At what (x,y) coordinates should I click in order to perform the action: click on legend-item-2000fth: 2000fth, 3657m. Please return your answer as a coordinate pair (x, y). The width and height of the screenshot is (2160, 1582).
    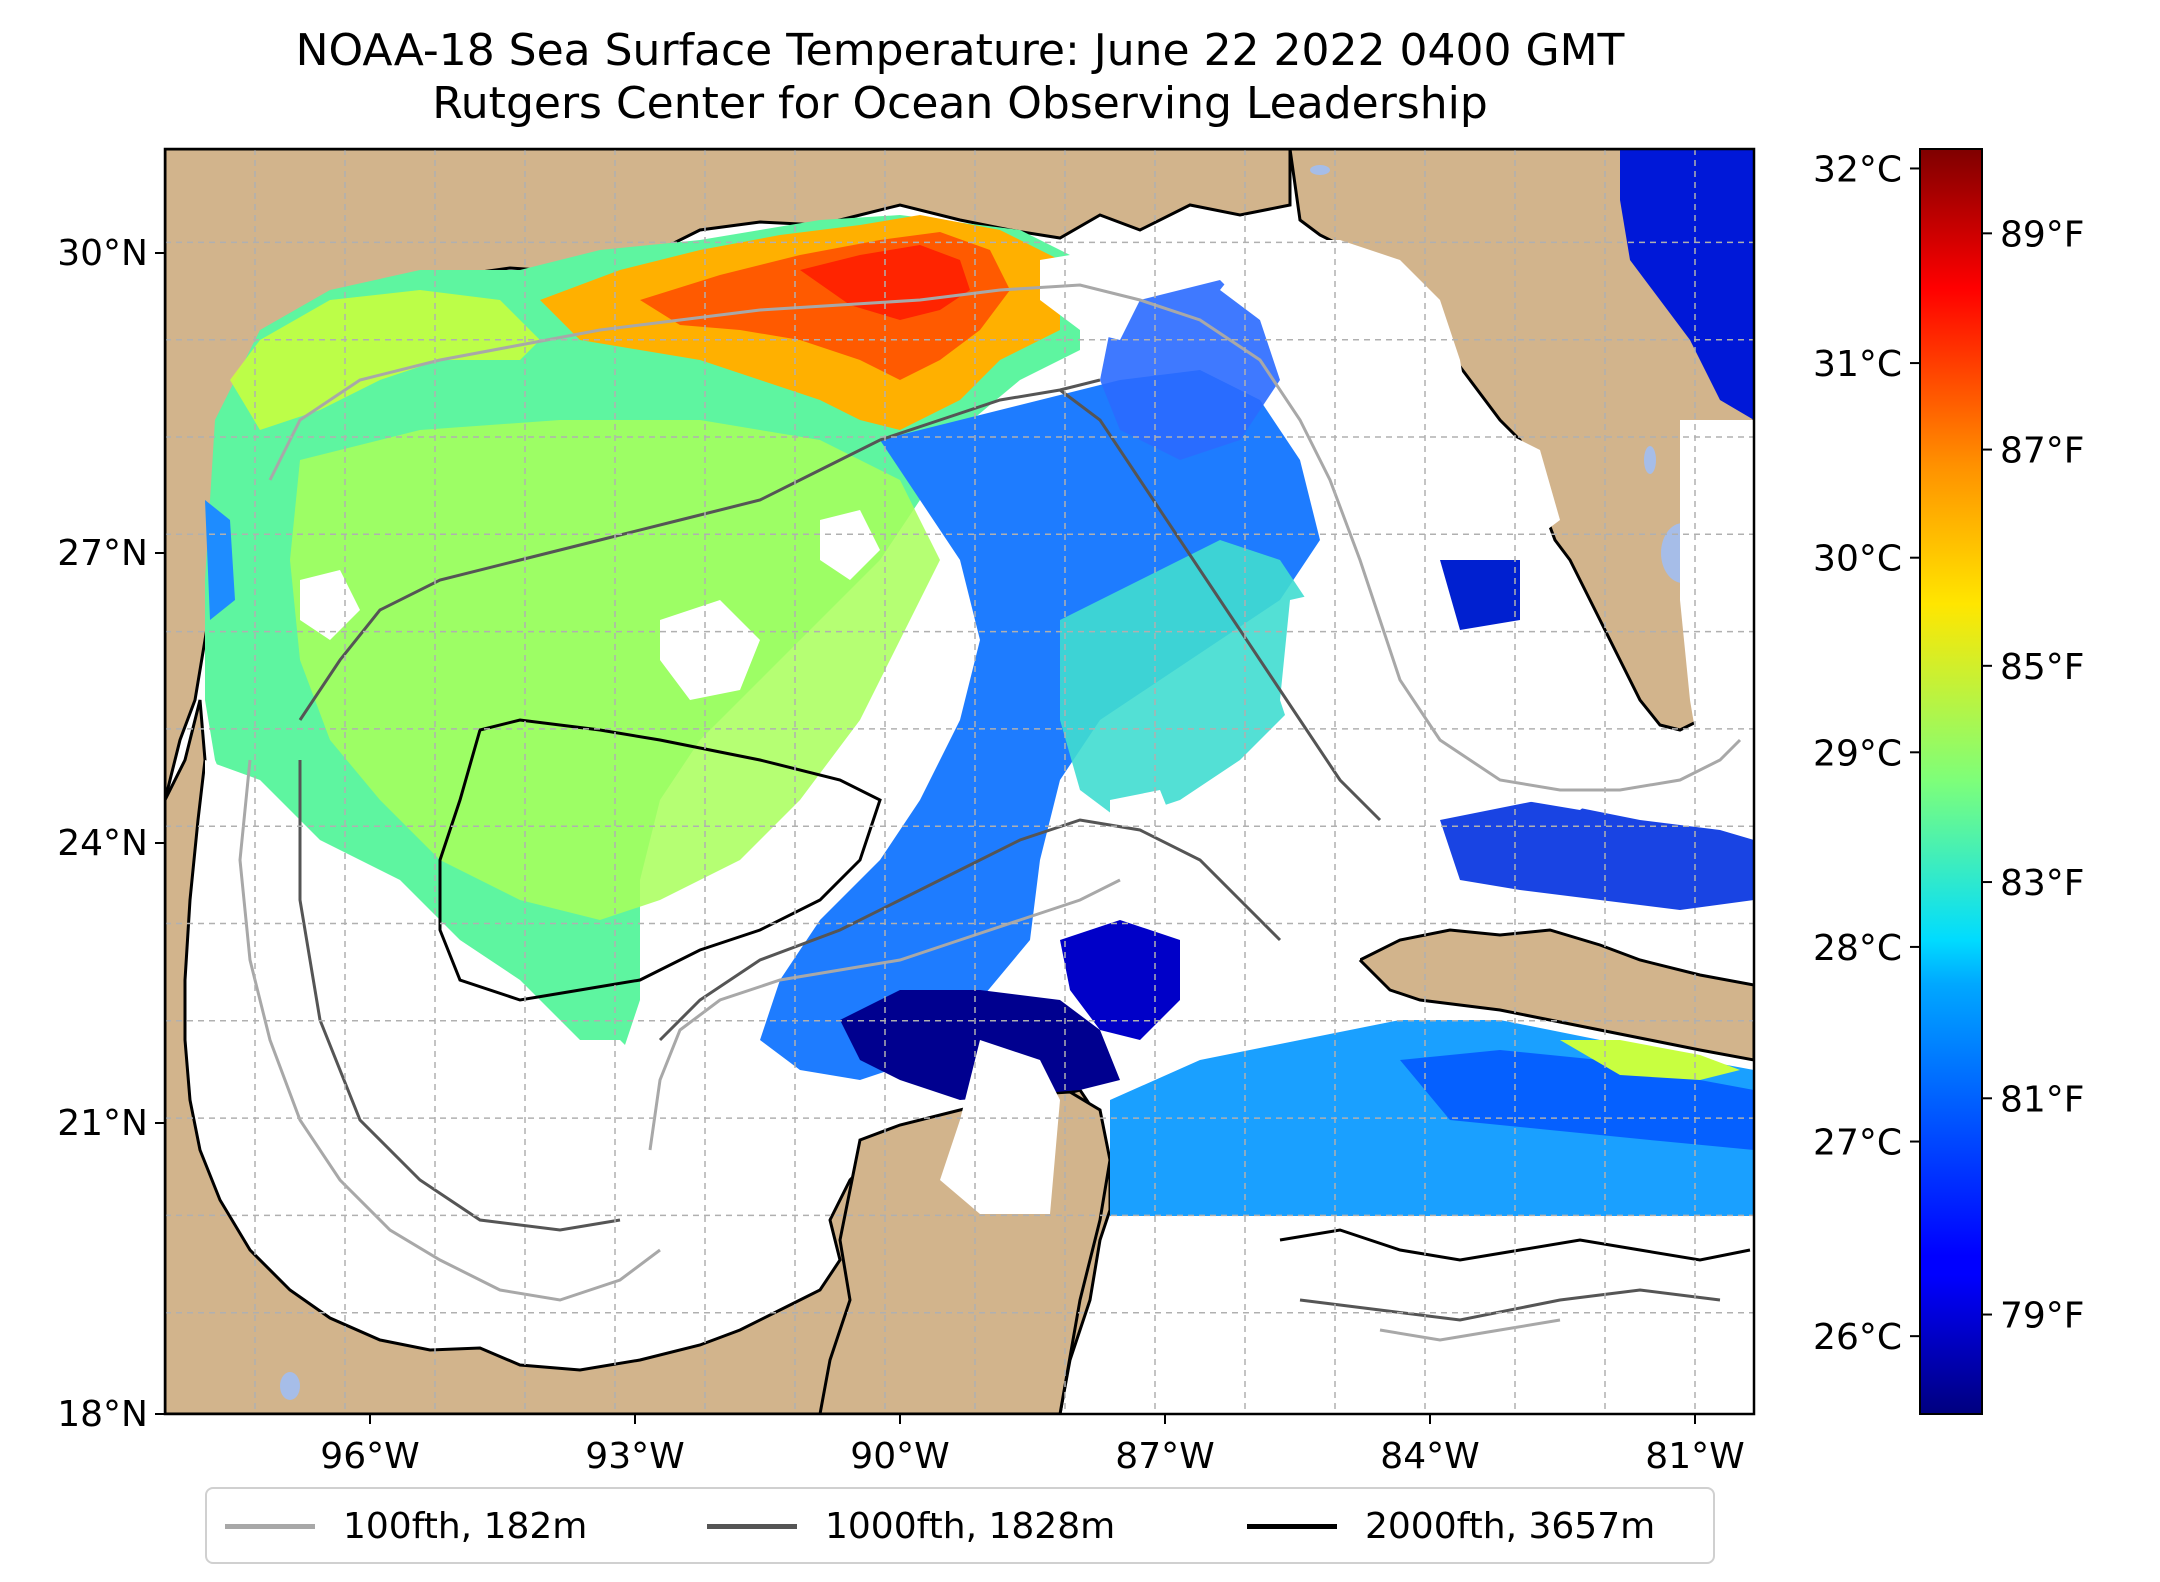
    Looking at the image, I should click on (1451, 1526).